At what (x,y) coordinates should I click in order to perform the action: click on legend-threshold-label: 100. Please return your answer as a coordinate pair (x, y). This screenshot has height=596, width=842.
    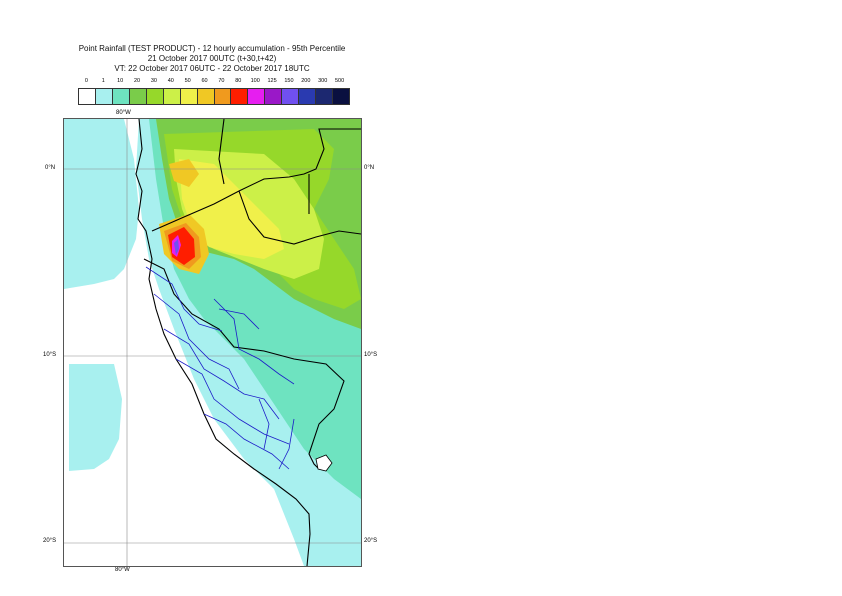
    Looking at the image, I should click on (255, 81).